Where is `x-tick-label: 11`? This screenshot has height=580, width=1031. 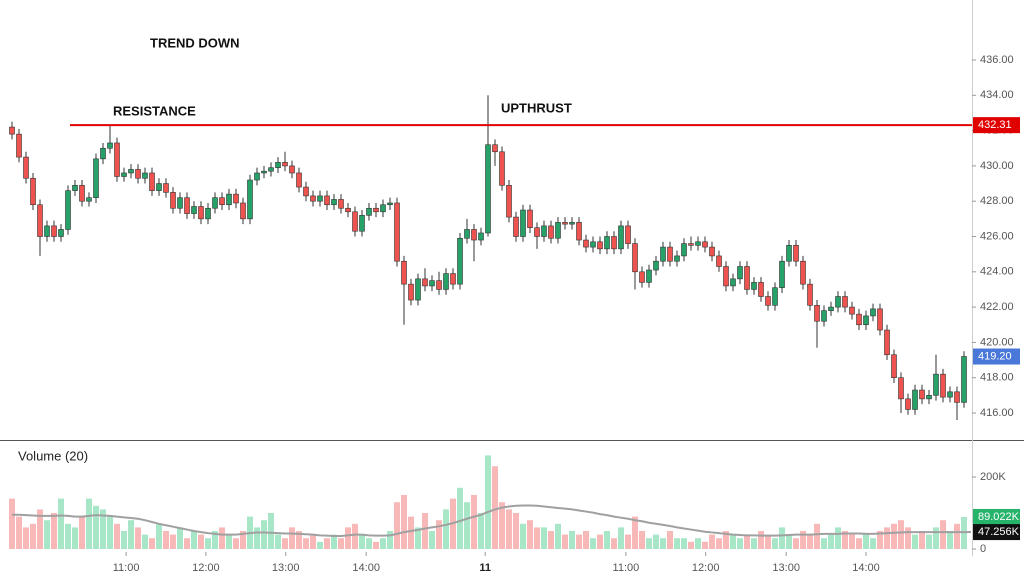
x-tick-label: 11 is located at coordinates (485, 568).